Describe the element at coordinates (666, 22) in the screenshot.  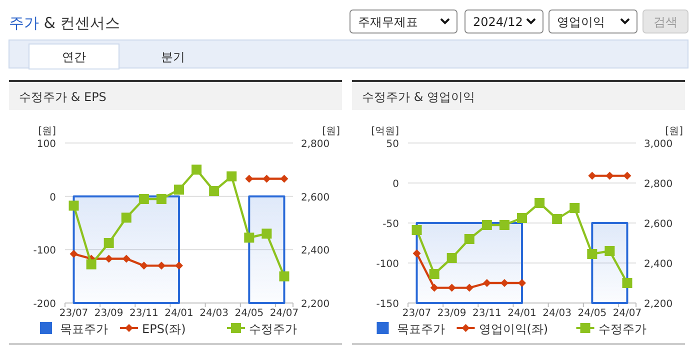
I see `text: 검색` at that location.